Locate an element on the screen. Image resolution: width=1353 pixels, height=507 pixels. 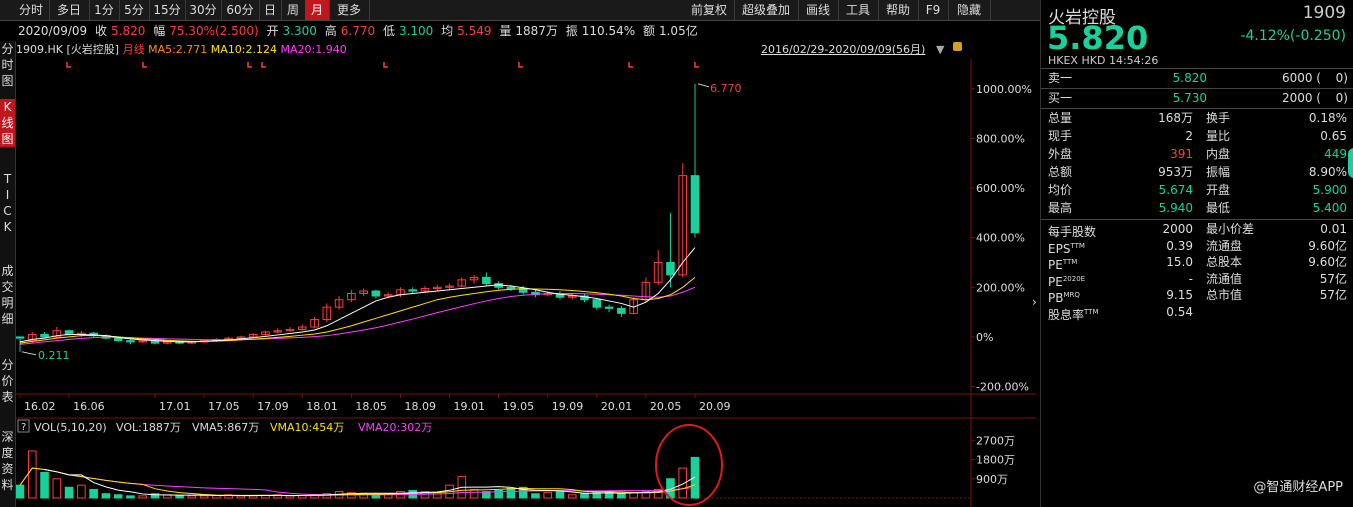
tool-button-3: 工具 is located at coordinates (858, 10).